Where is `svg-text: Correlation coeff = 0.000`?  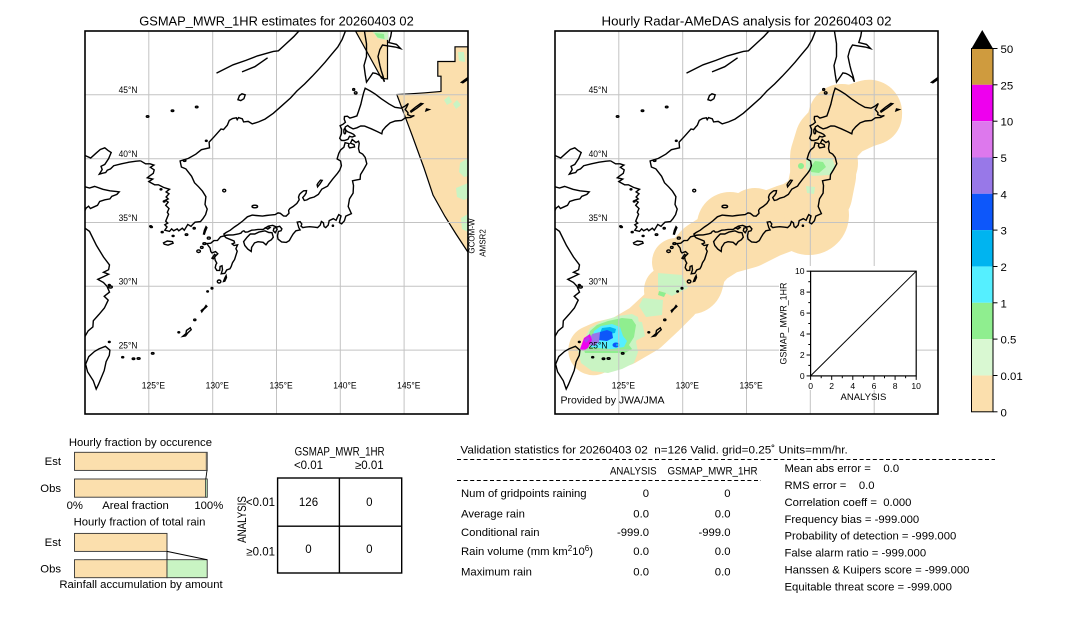 svg-text: Correlation coeff = 0.000 is located at coordinates (848, 503).